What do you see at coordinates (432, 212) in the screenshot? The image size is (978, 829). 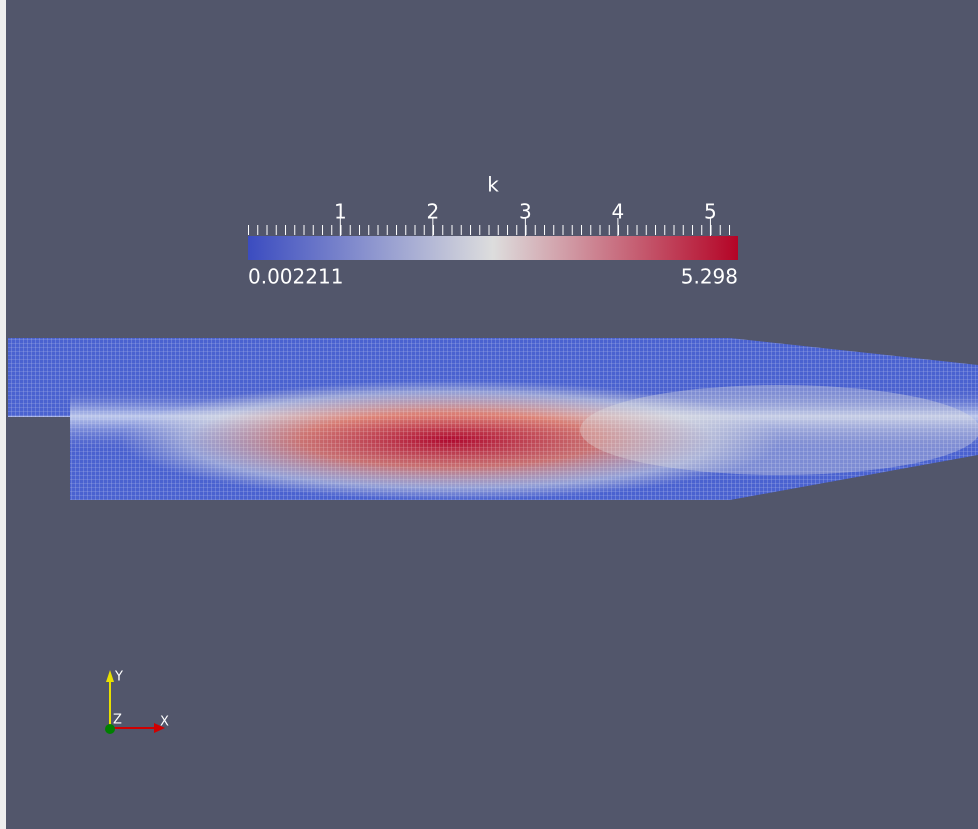 I see `tick-label: 2` at bounding box center [432, 212].